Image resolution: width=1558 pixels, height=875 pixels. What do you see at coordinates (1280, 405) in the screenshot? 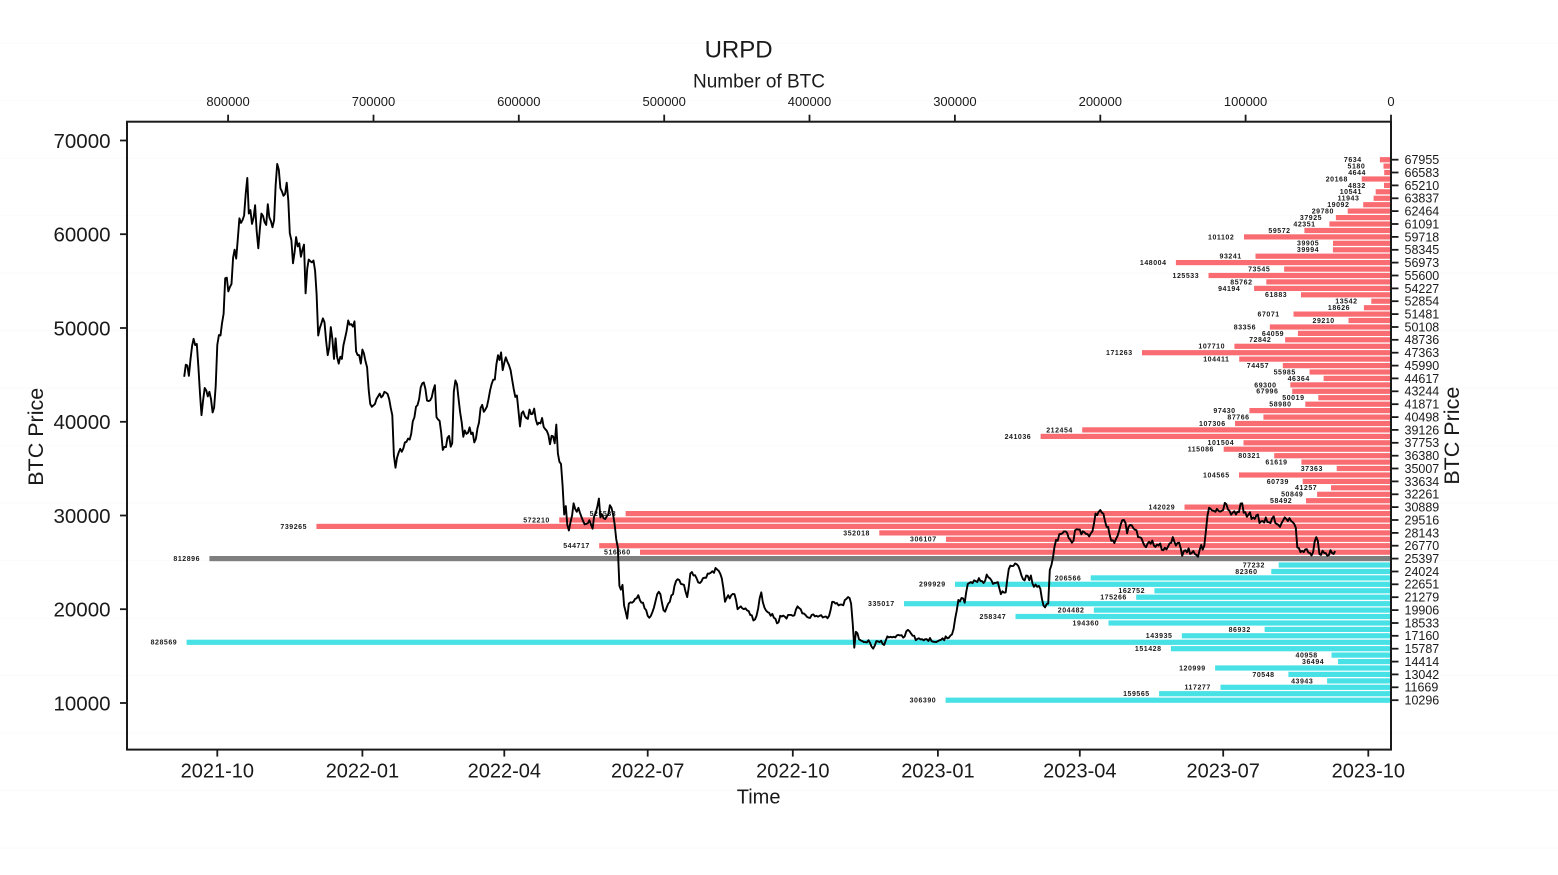
I see `svg-text: 58980` at bounding box center [1280, 405].